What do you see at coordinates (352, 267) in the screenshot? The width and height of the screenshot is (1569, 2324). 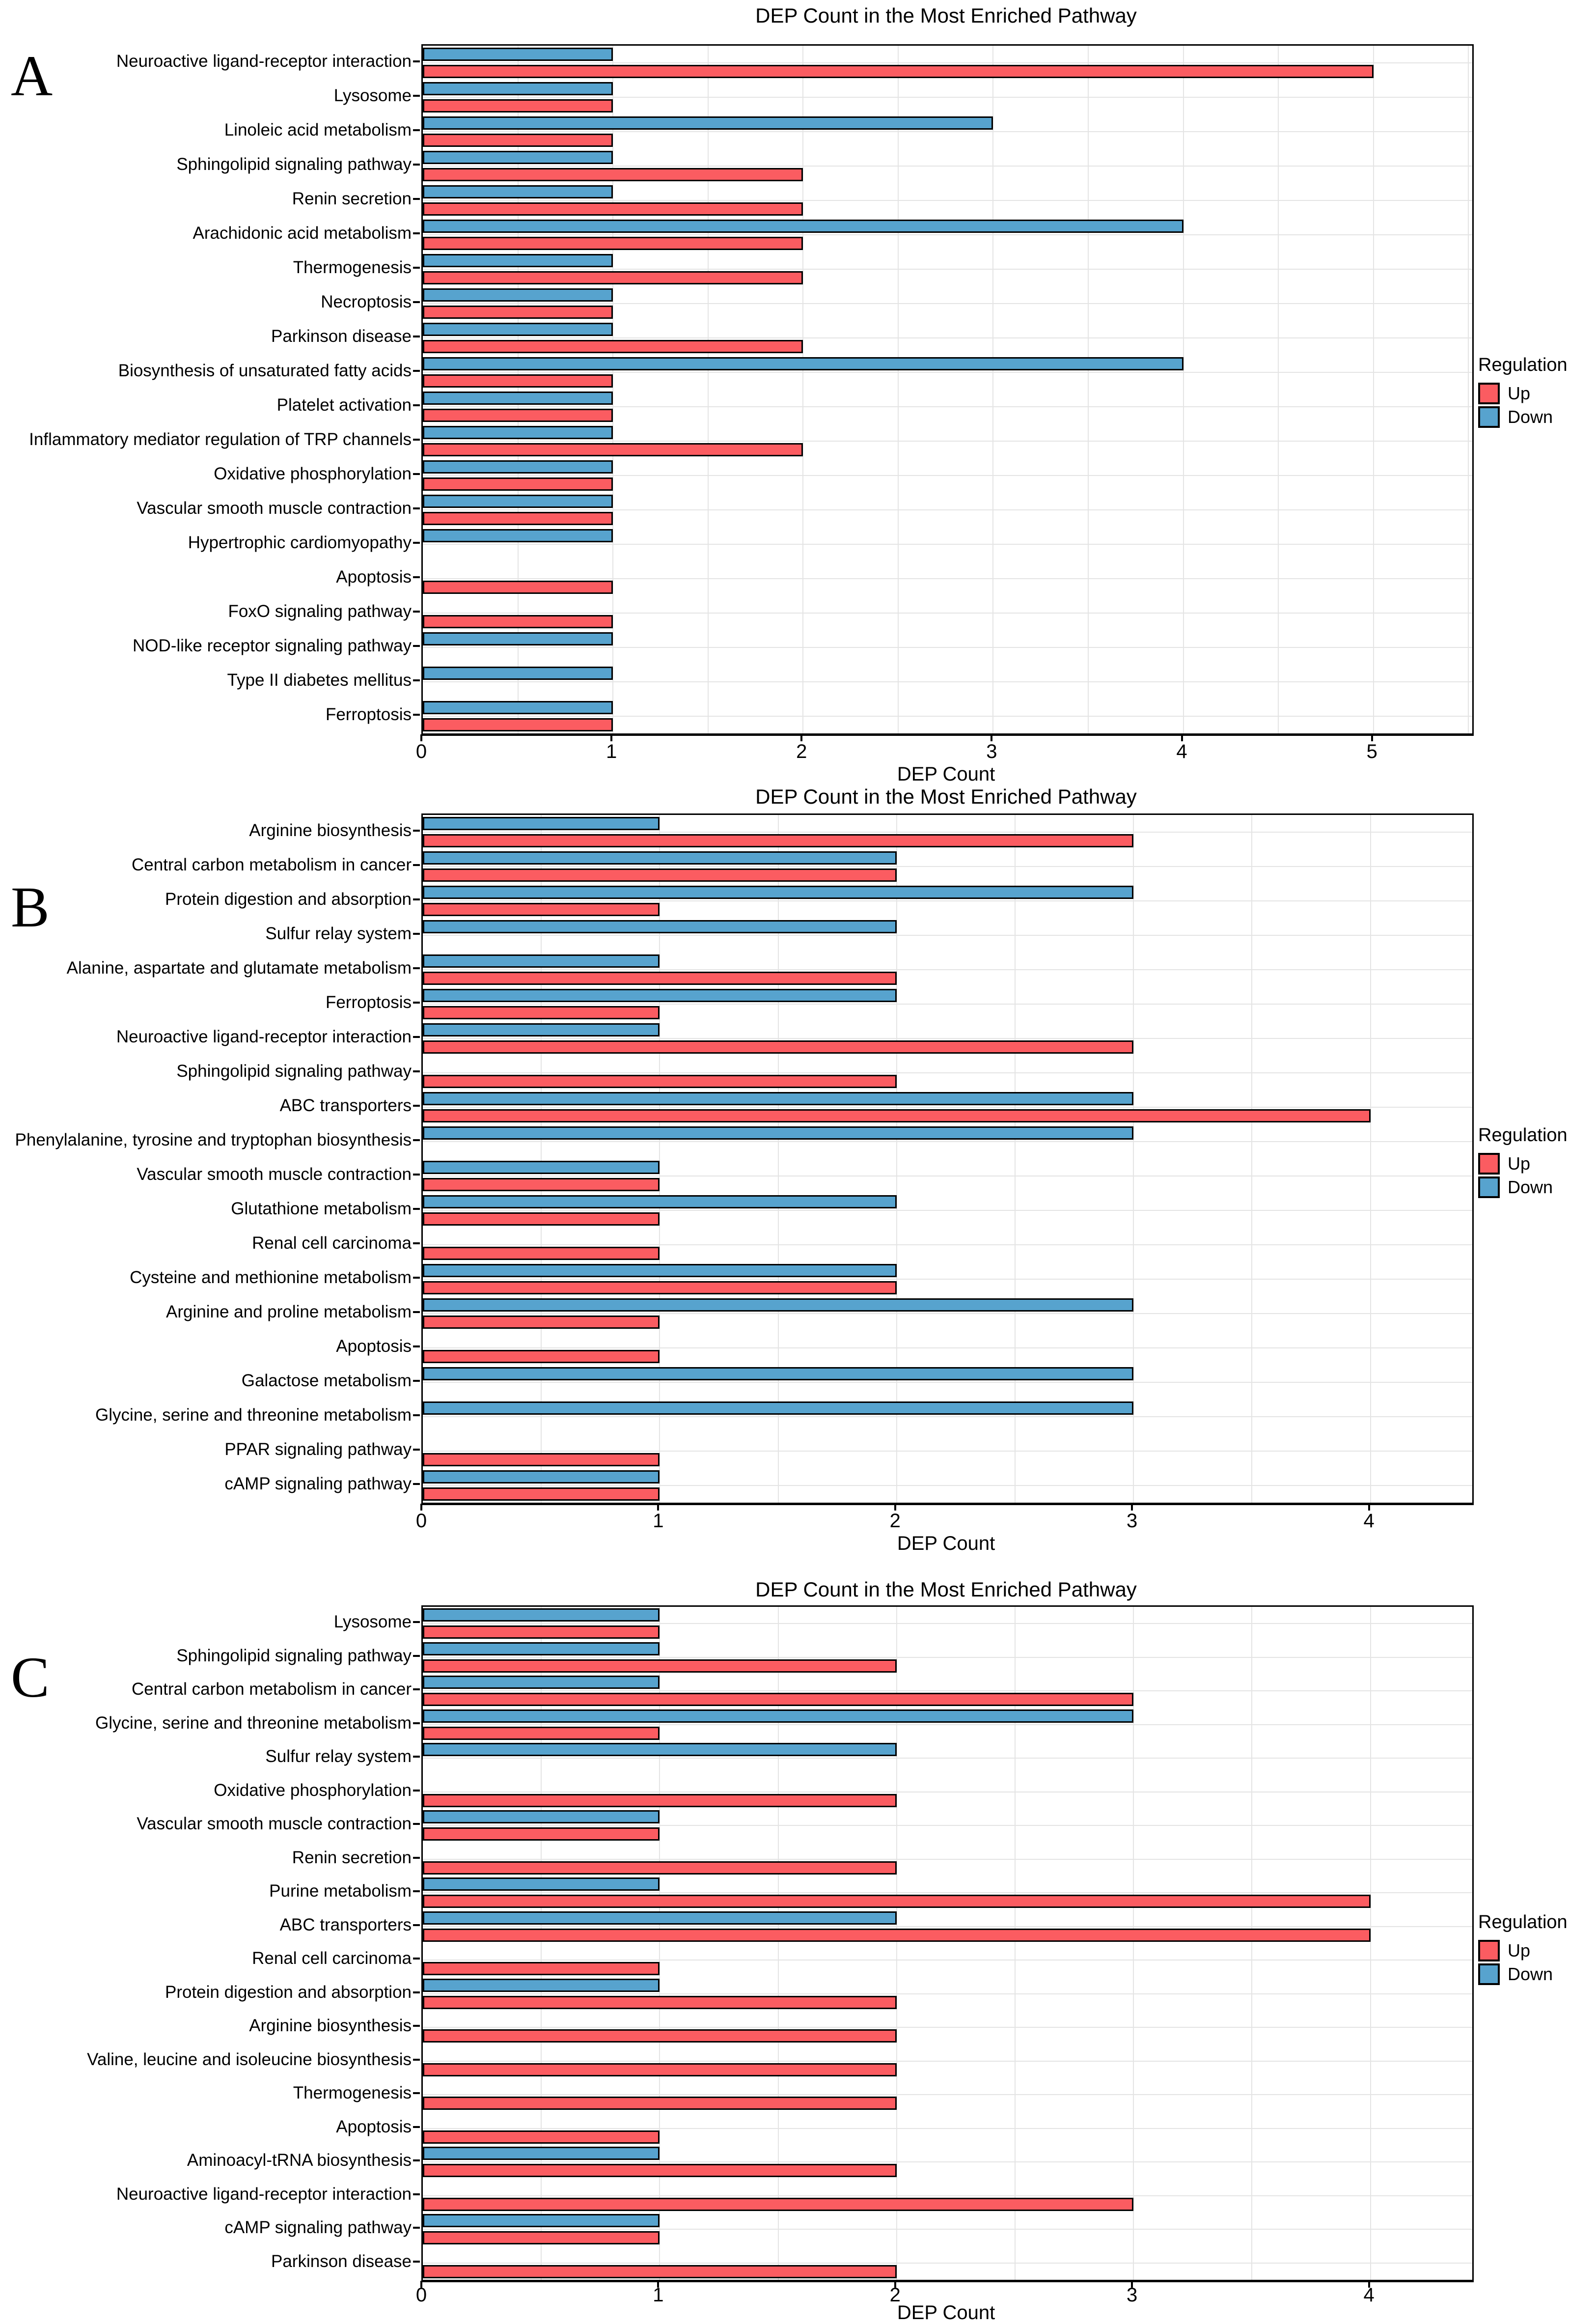 I see `y-axis-label: Thermogenesis` at bounding box center [352, 267].